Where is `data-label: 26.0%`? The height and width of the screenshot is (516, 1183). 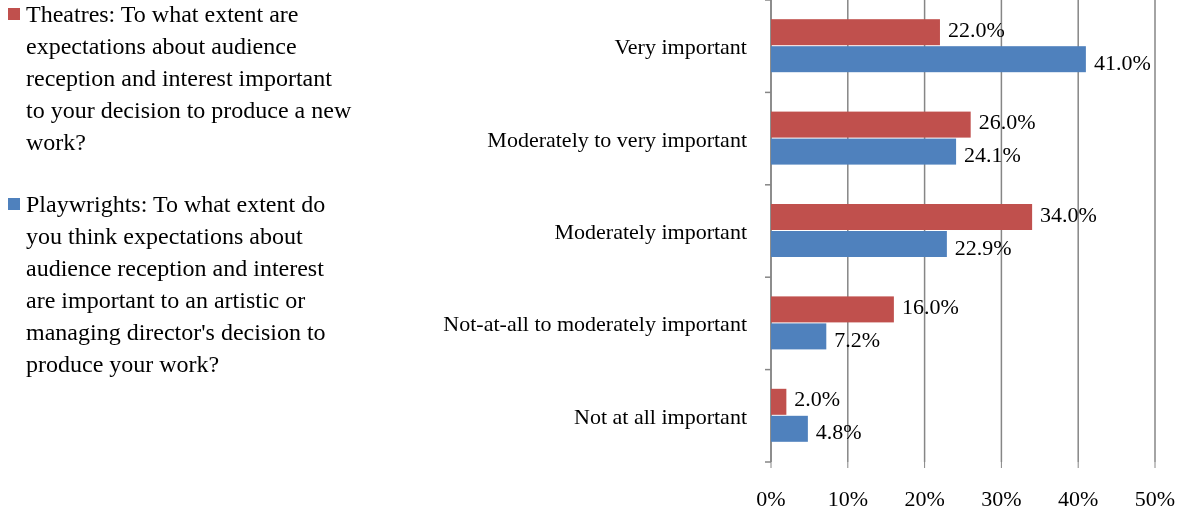
data-label: 26.0% is located at coordinates (1007, 122).